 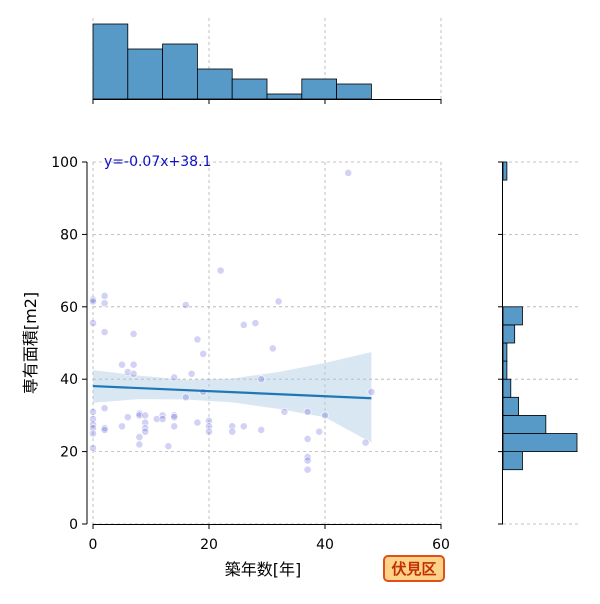 What do you see at coordinates (69, 308) in the screenshot?
I see `y-tick-label: 60` at bounding box center [69, 308].